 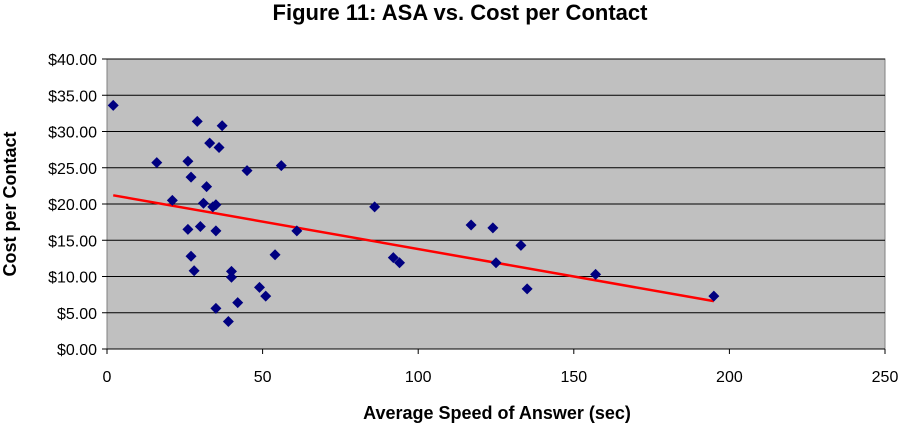 What do you see at coordinates (10, 203) in the screenshot?
I see `y-axis-label: Cost per Contact` at bounding box center [10, 203].